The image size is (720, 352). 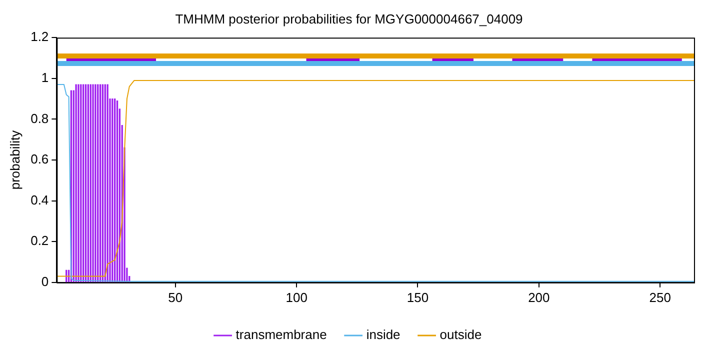 I want to click on legend-label: transmembrane, so click(x=281, y=334).